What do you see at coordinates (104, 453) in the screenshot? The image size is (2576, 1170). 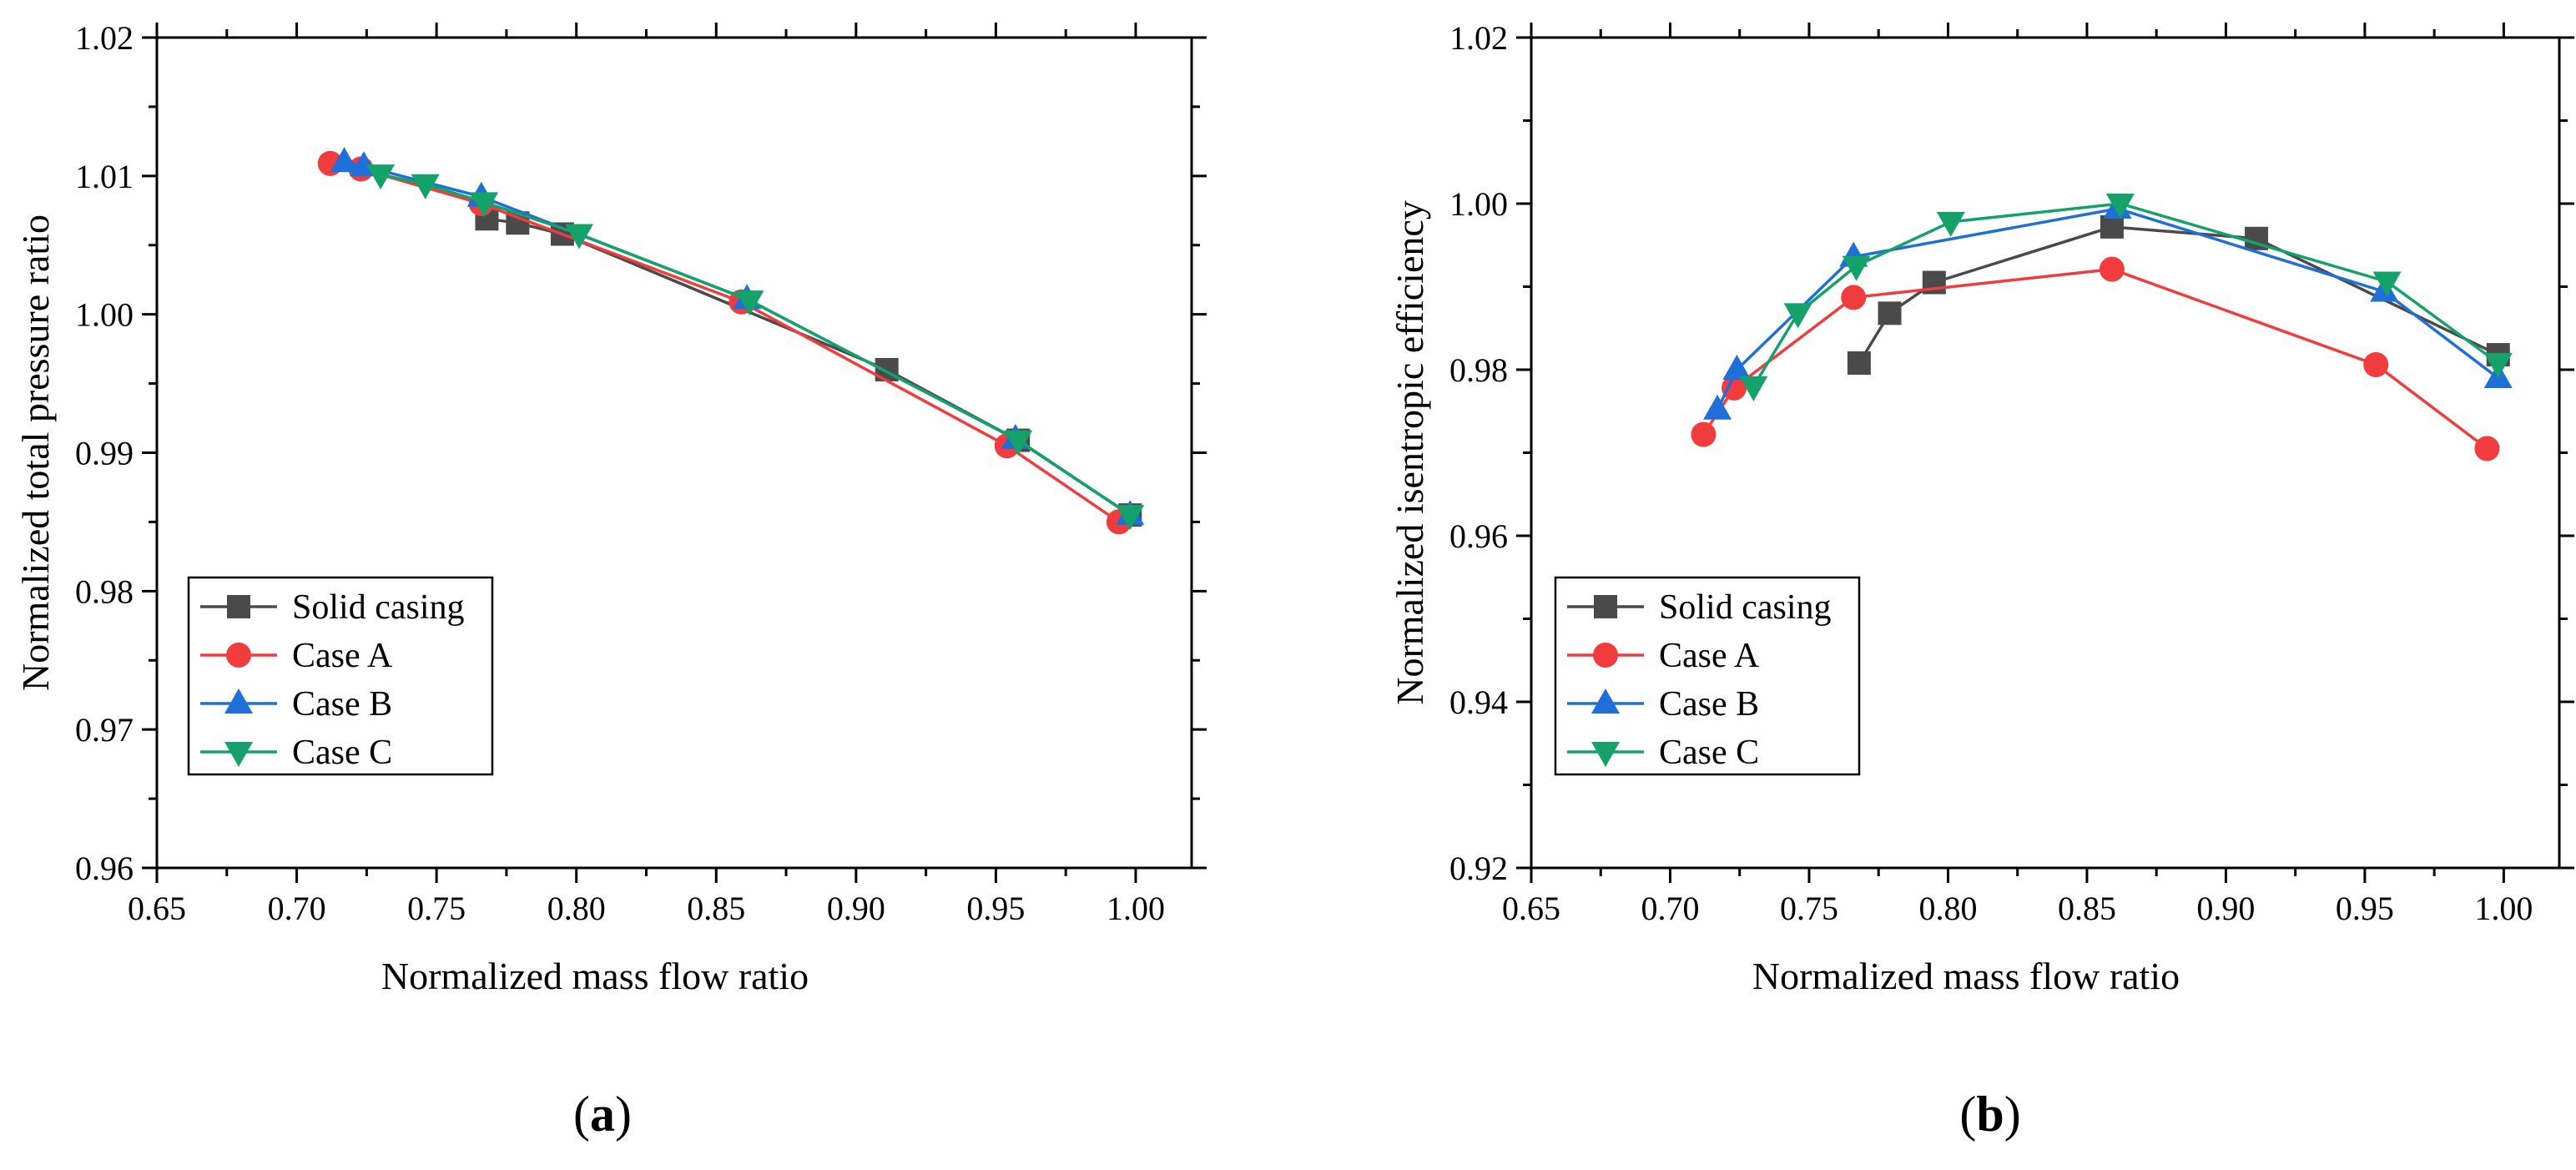 I see `y-tick-label: 0.99` at bounding box center [104, 453].